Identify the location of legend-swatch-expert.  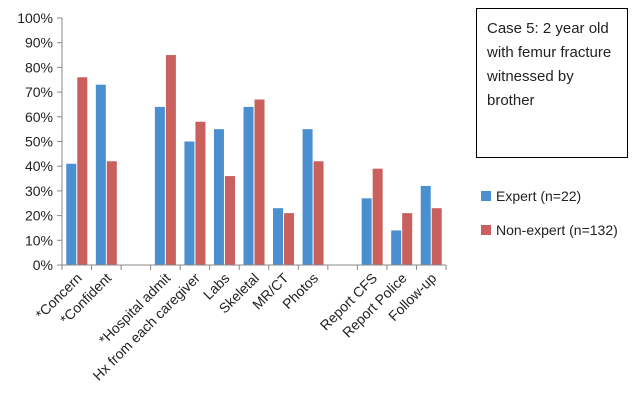
(486, 196).